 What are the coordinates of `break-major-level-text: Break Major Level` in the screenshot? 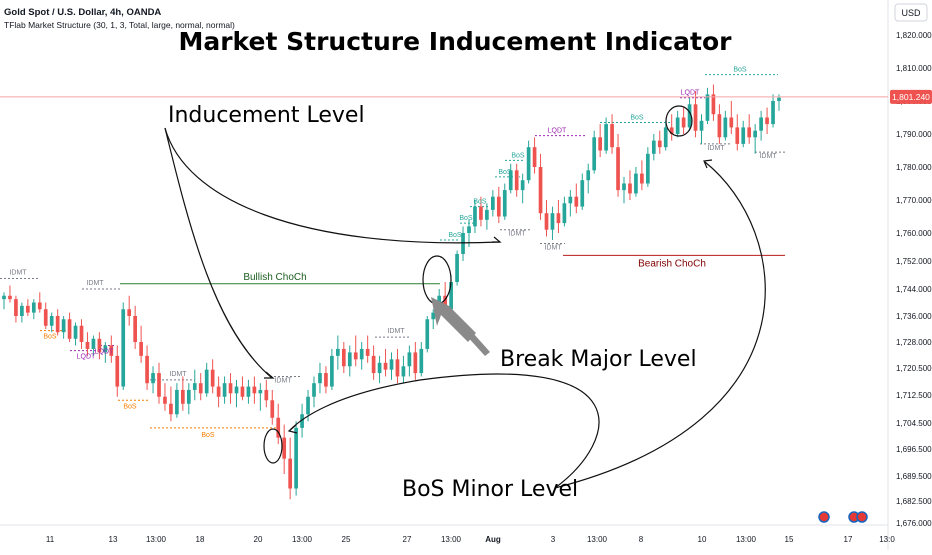 It's located at (598, 359).